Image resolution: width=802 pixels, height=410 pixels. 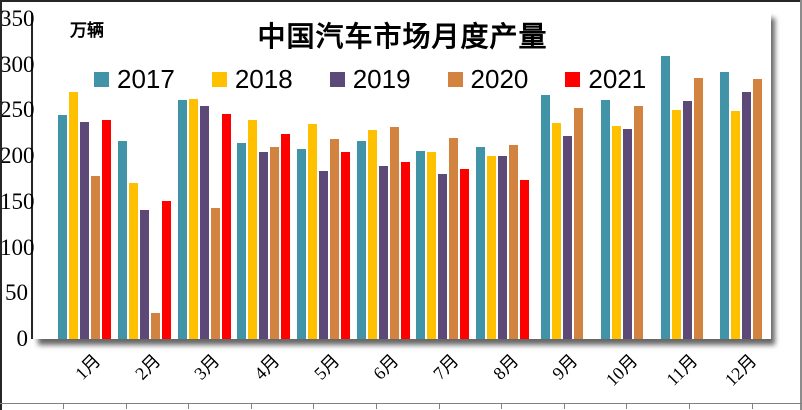 I want to click on month-group-4月, so click(x=264, y=175).